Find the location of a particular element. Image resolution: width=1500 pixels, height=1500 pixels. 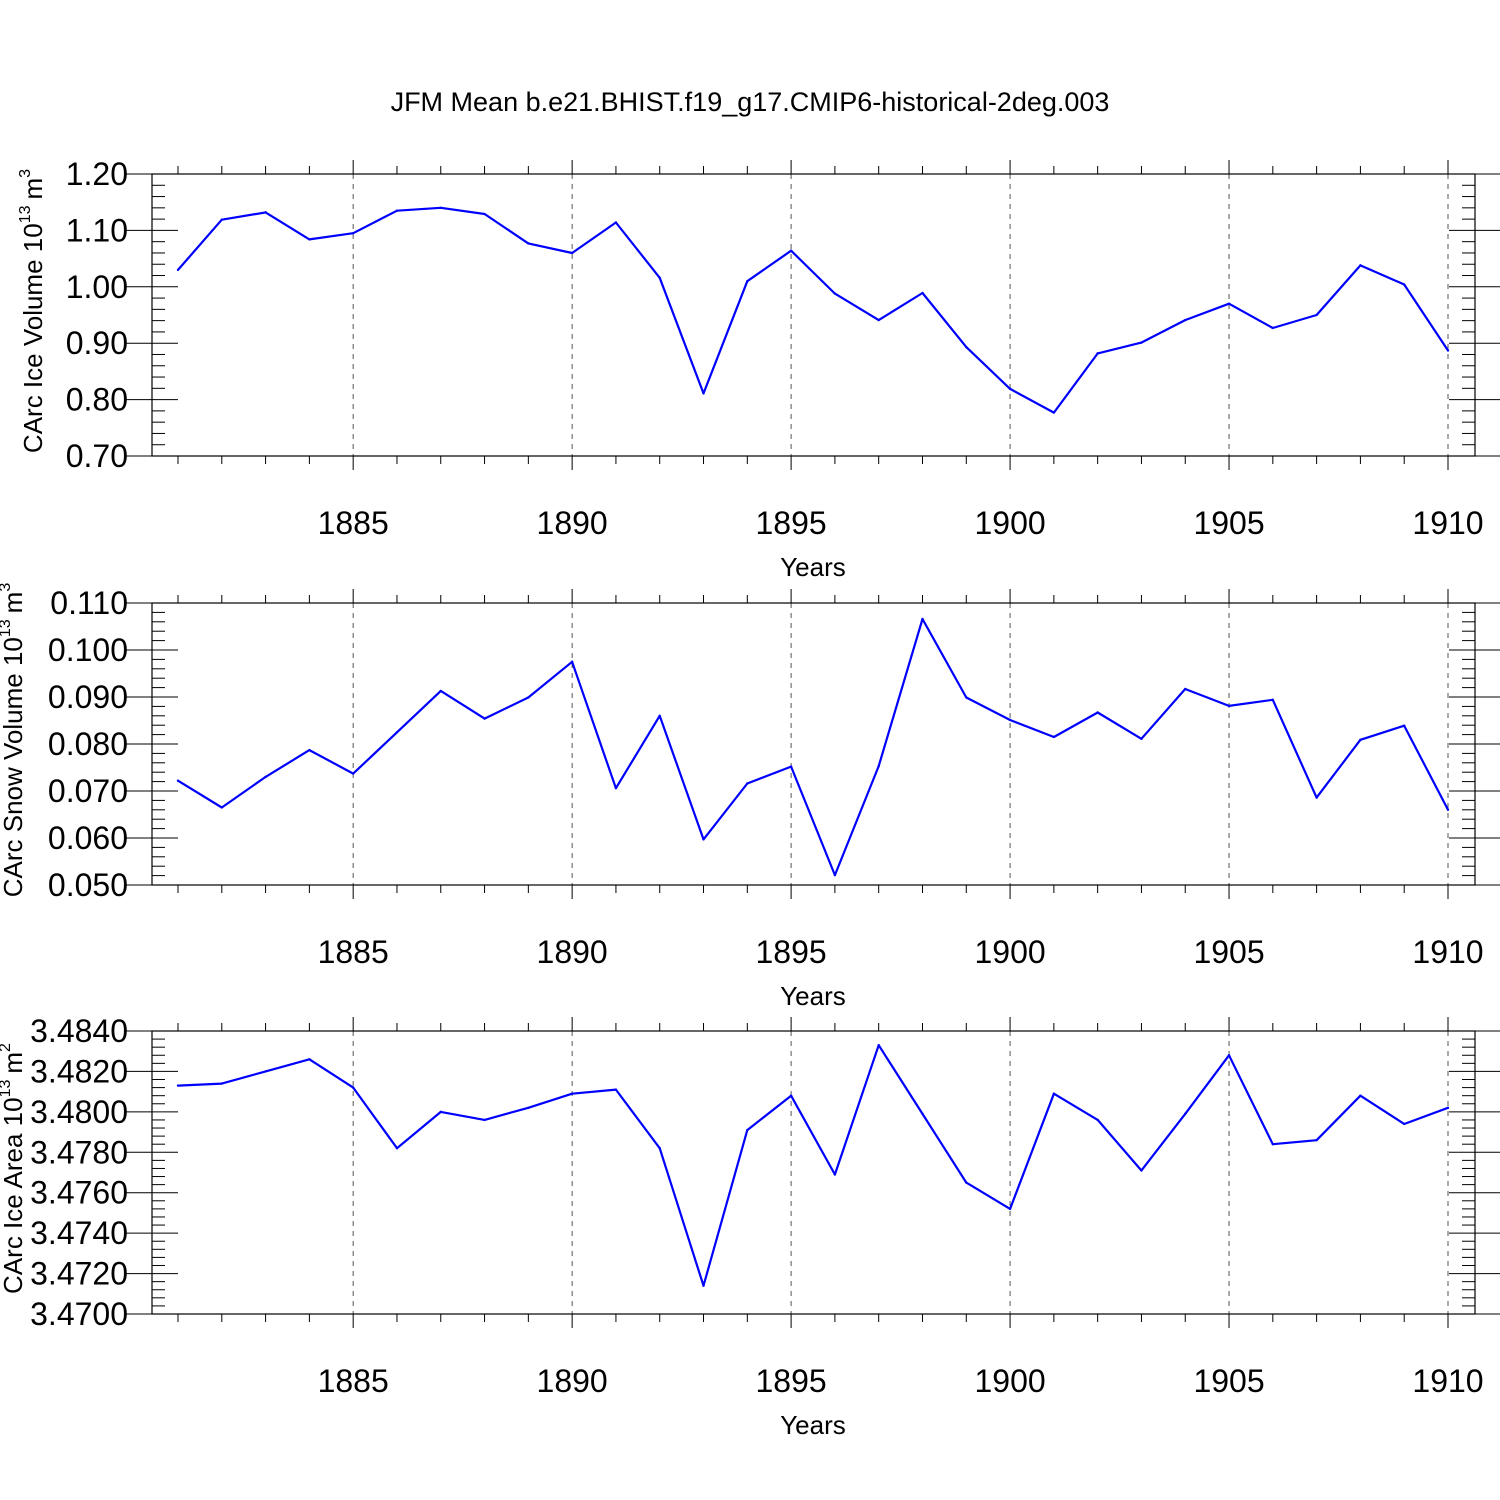

y-axis-label: CArc Ice Volume 1013 m3 is located at coordinates (32, 311).